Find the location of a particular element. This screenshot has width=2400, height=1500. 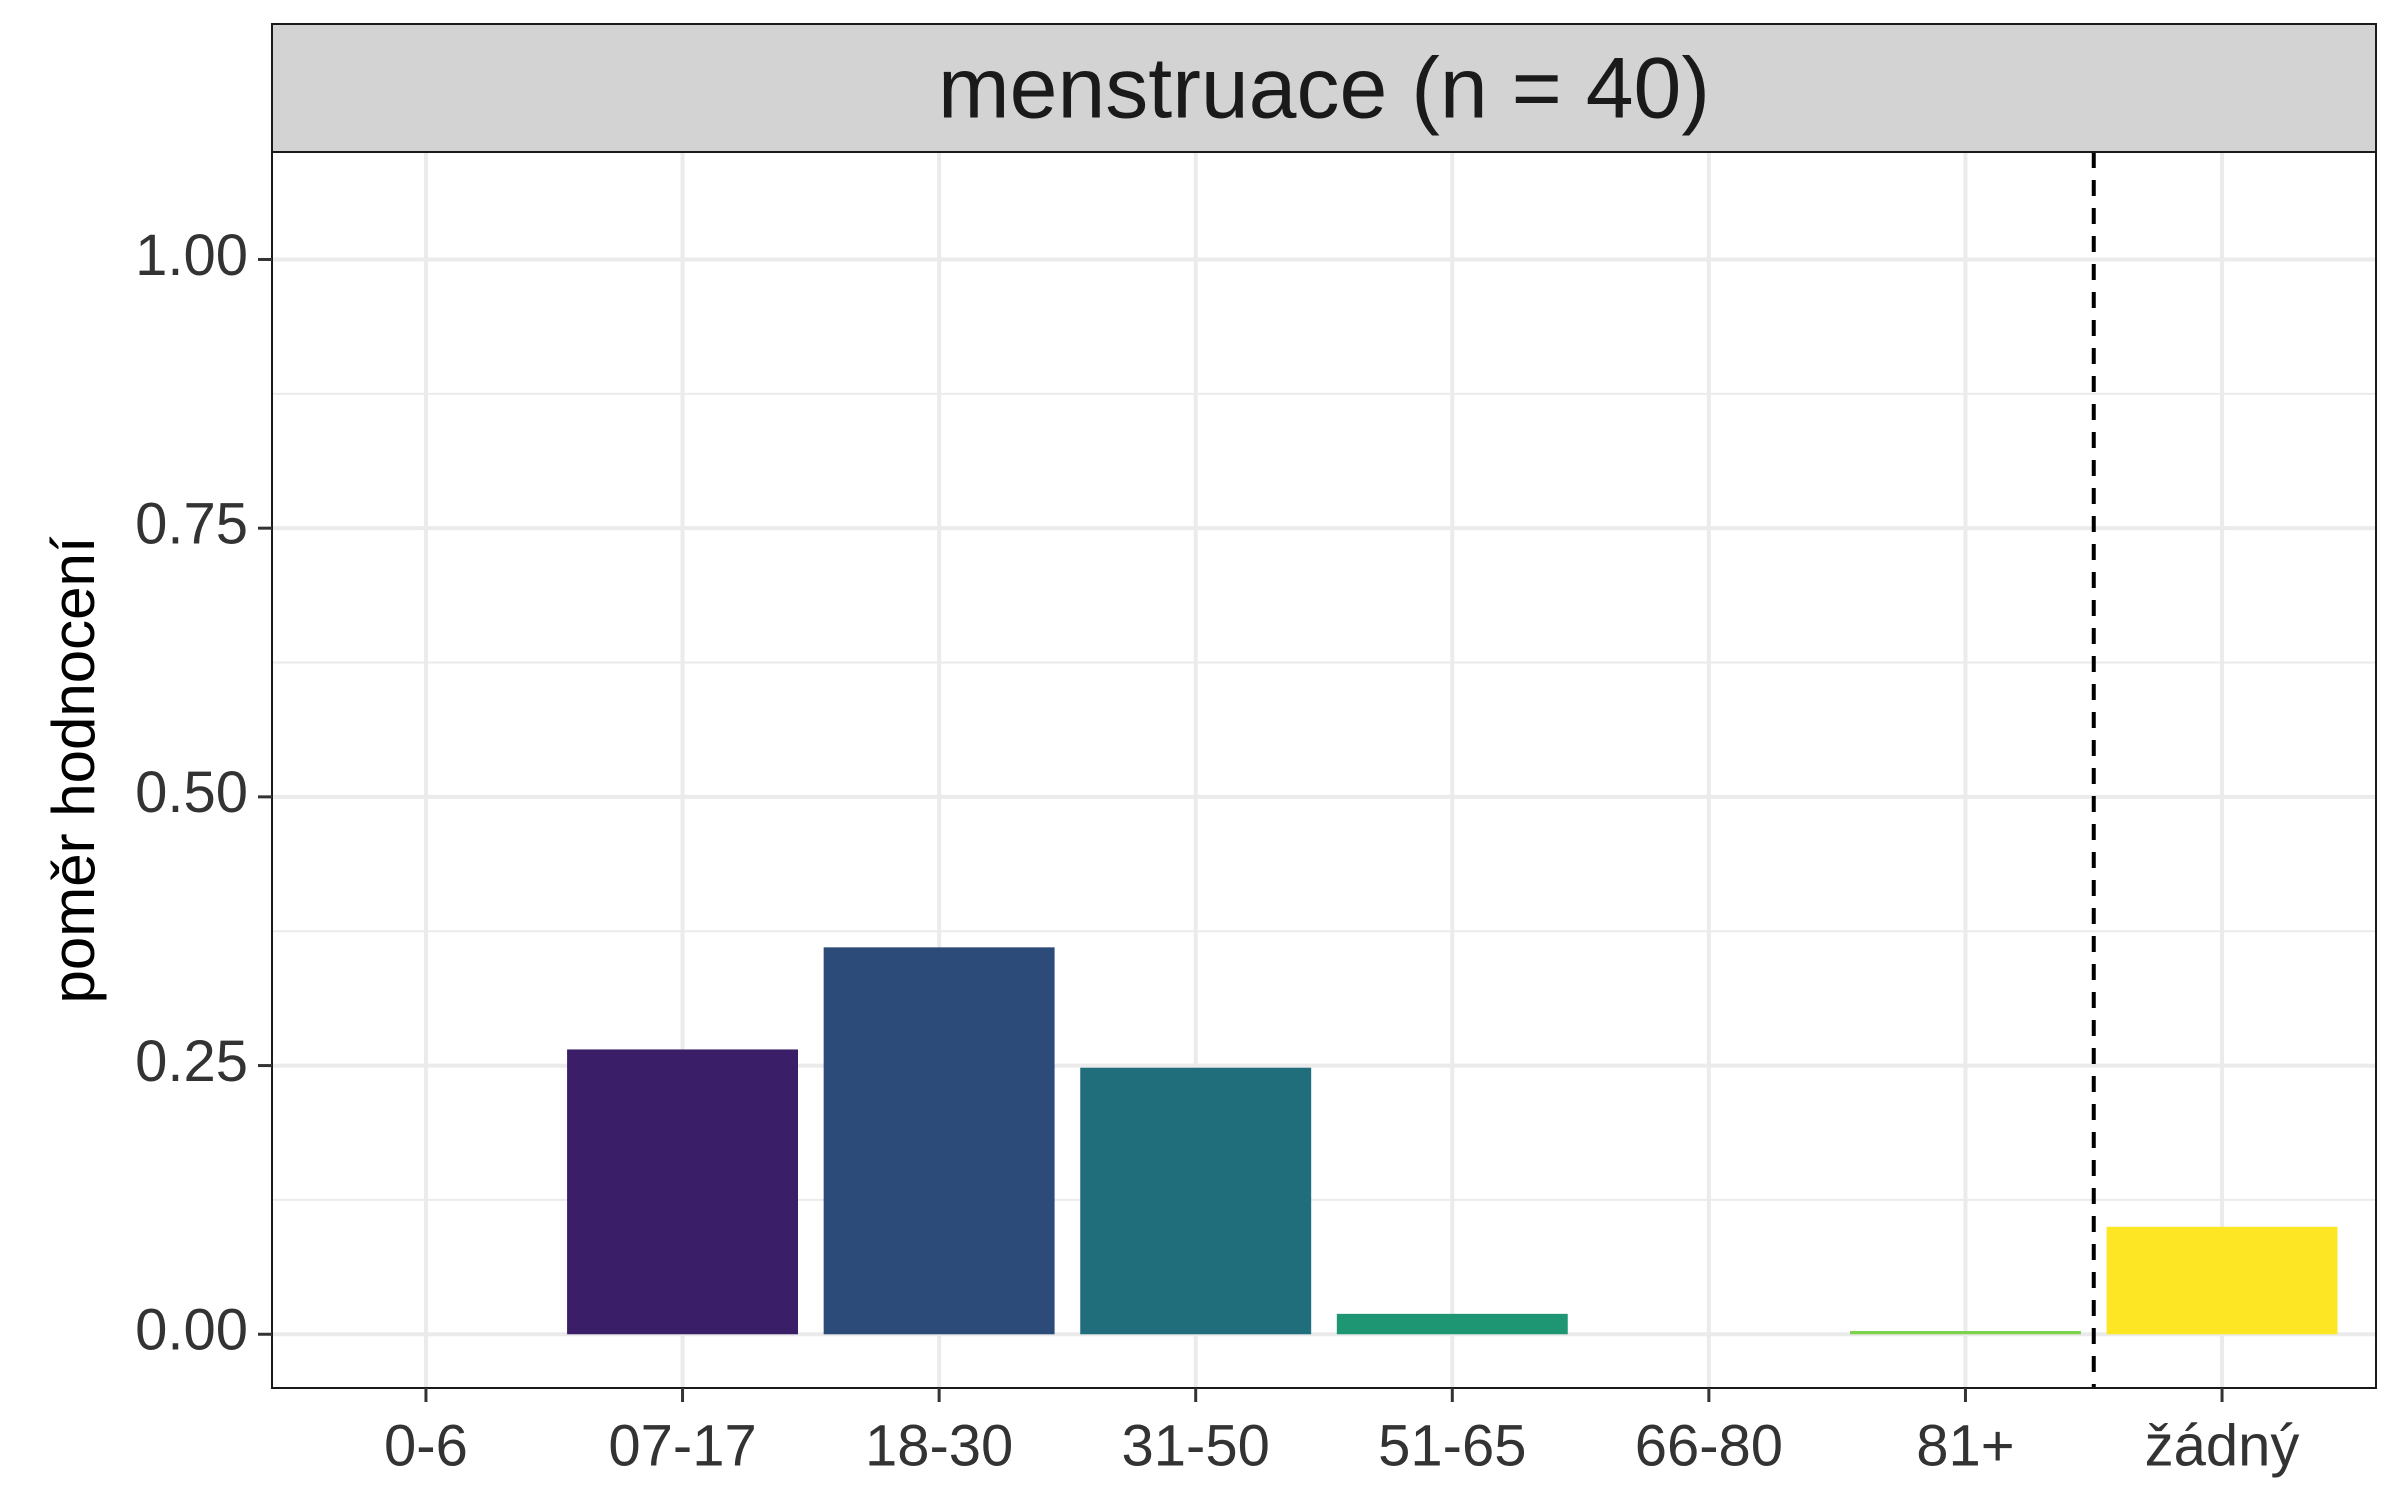

y-axis: 0.00 0.25 0.50 0.75 1.00 is located at coordinates (203, 793).